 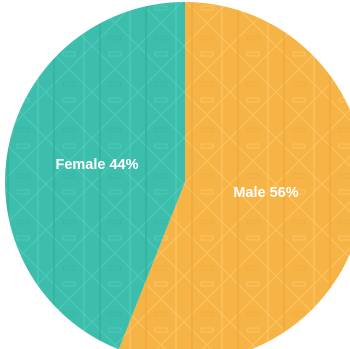 I want to click on slice-label-female: Female 44%, so click(x=96, y=165).